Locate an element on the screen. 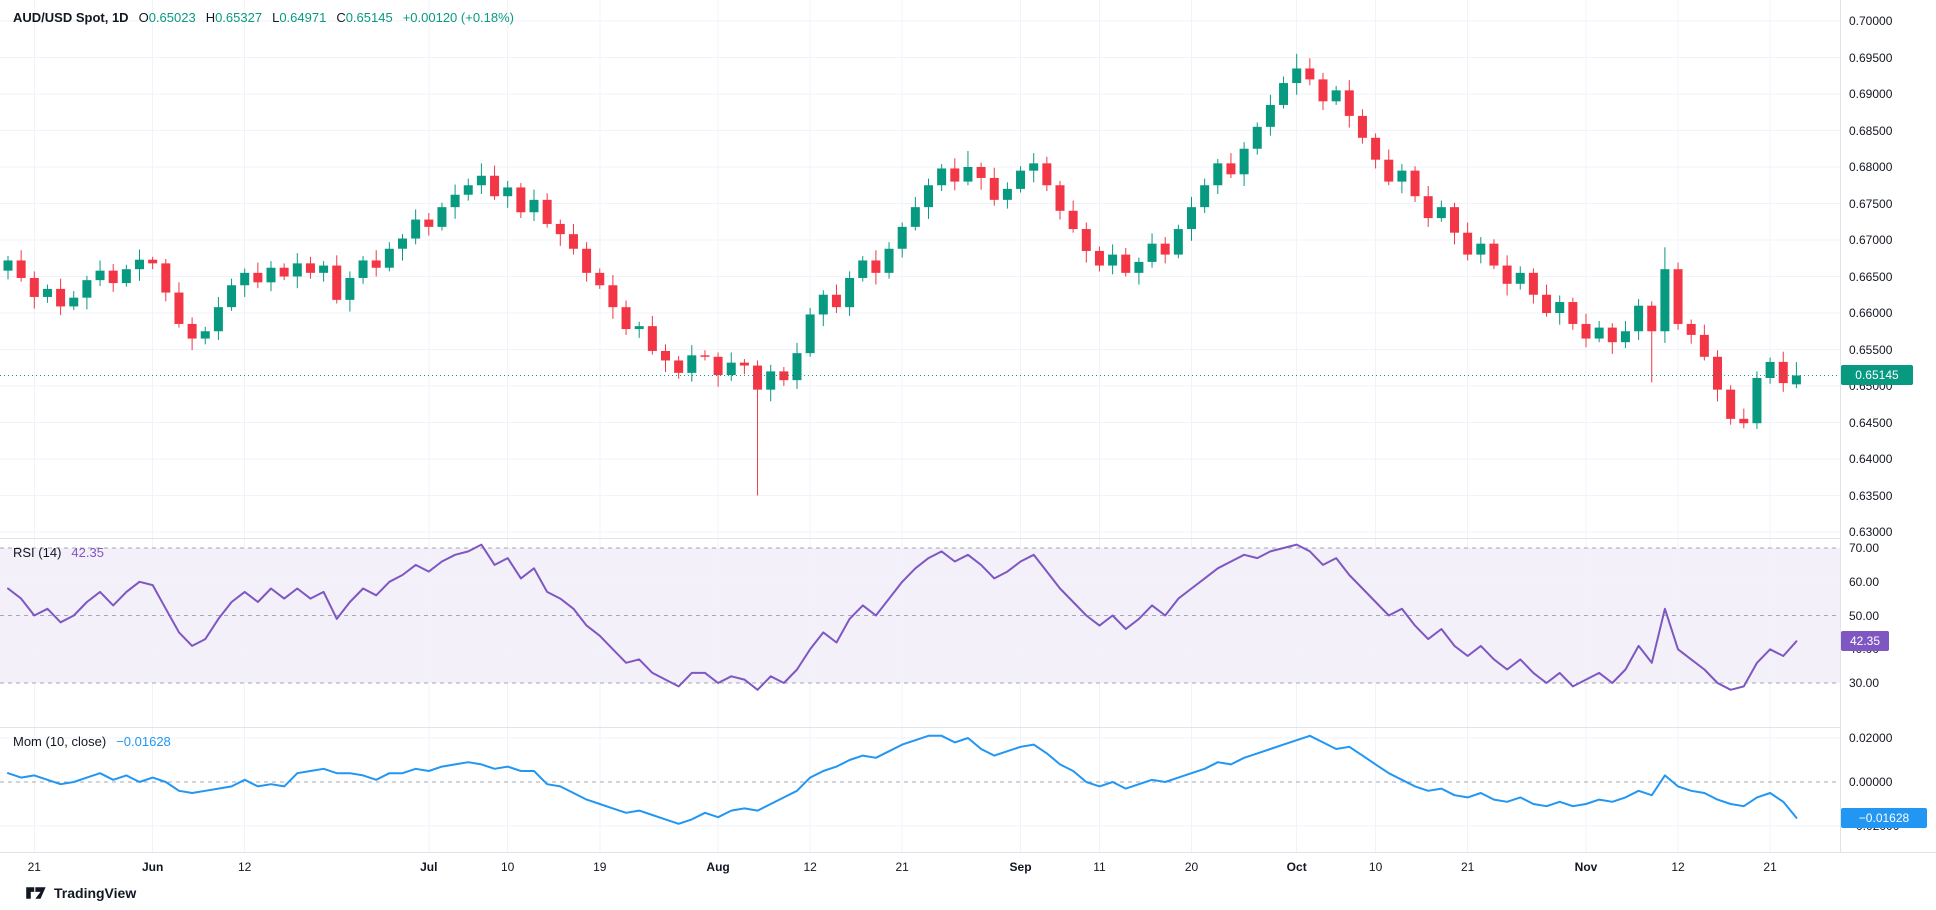 This screenshot has width=1936, height=910. momentum-pane-canvas is located at coordinates (920, 790).